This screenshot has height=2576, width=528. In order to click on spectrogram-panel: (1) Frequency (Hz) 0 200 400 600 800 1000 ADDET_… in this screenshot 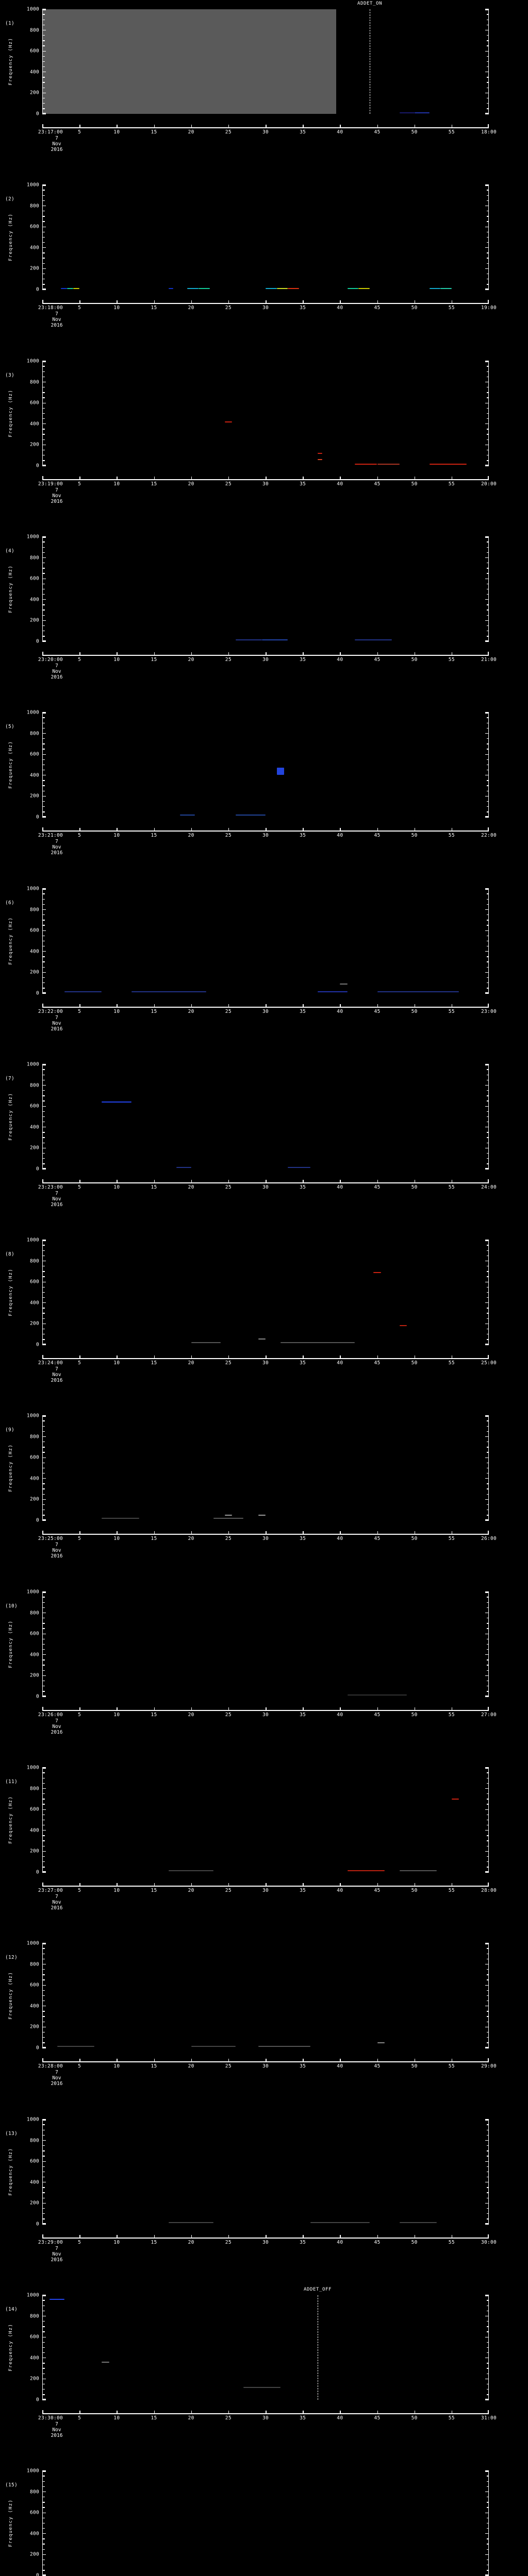, I will do `click(264, 88)`.